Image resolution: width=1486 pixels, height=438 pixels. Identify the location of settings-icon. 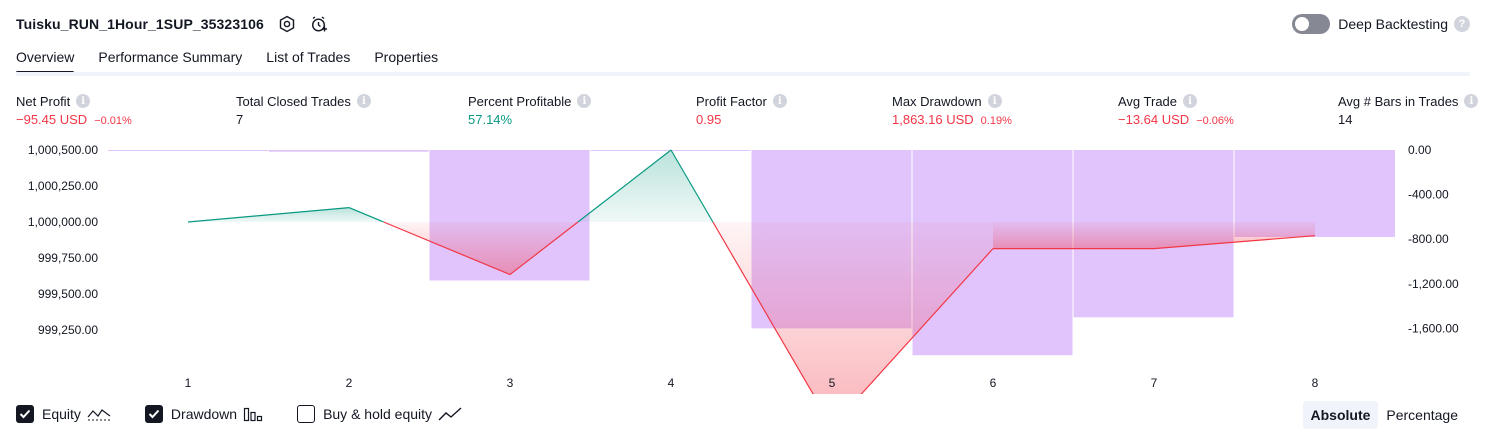
(287, 24).